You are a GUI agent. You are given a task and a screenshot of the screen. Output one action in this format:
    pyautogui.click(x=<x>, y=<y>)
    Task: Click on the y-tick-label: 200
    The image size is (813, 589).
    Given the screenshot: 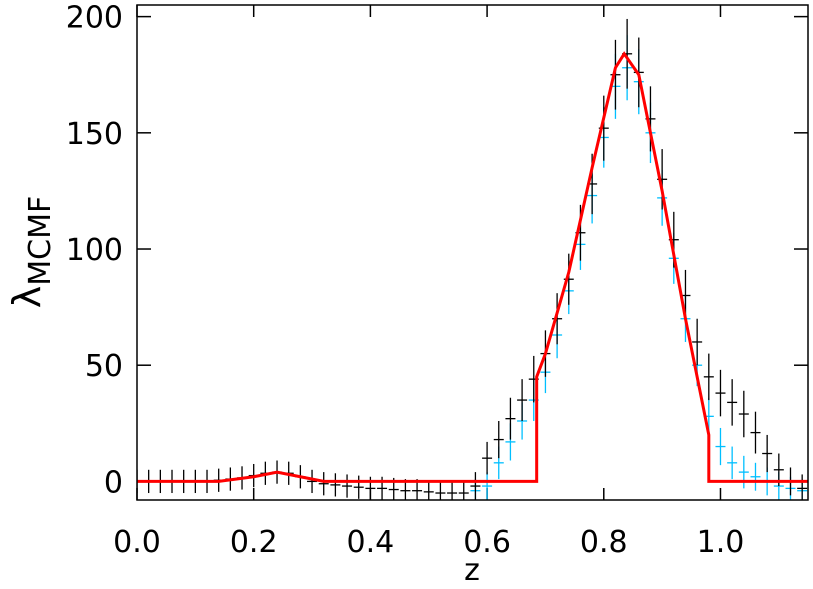 What is the action you would take?
    pyautogui.click(x=94, y=18)
    